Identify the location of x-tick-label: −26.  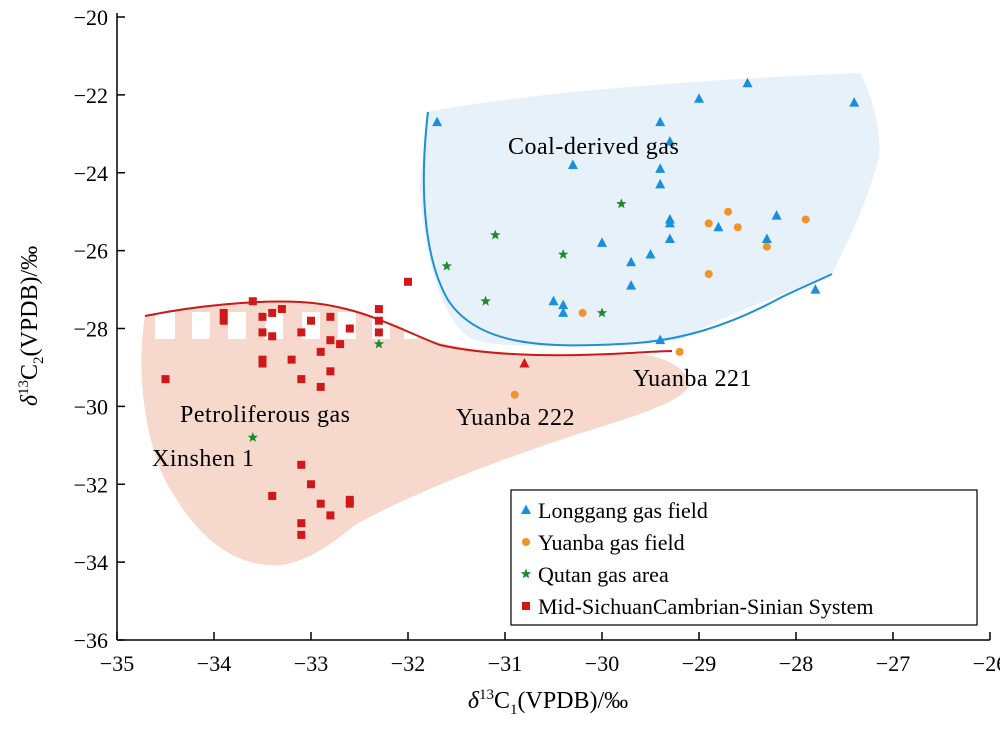
(986, 663).